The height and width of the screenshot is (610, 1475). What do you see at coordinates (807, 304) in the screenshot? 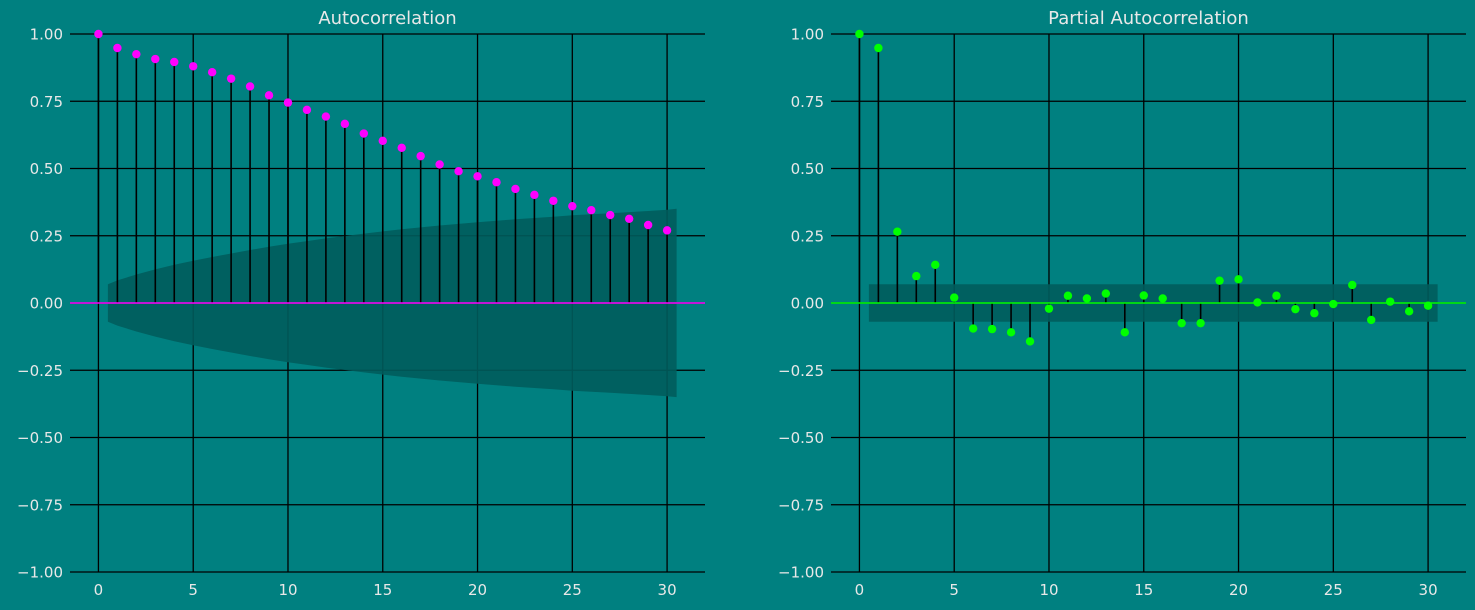
I see `pacf-ytick-label: 0.00` at bounding box center [807, 304].